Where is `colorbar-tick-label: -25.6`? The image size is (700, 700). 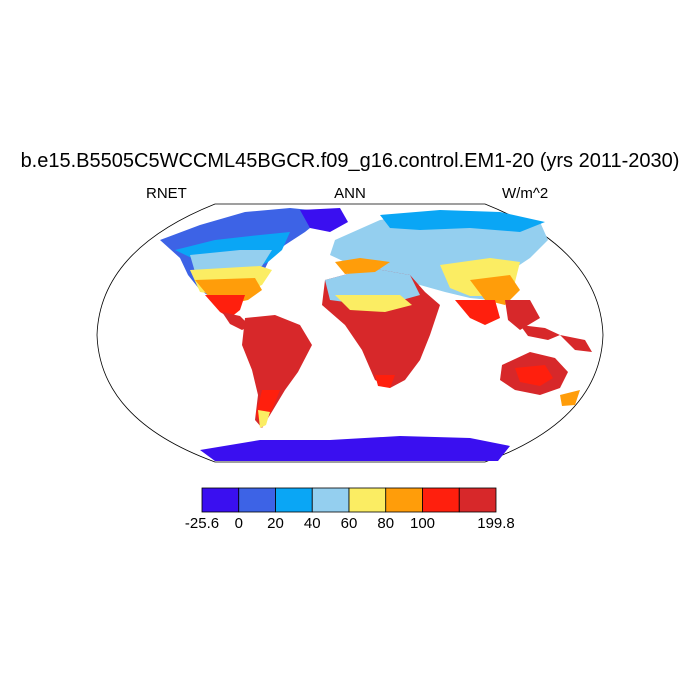 colorbar-tick-label: -25.6 is located at coordinates (202, 523).